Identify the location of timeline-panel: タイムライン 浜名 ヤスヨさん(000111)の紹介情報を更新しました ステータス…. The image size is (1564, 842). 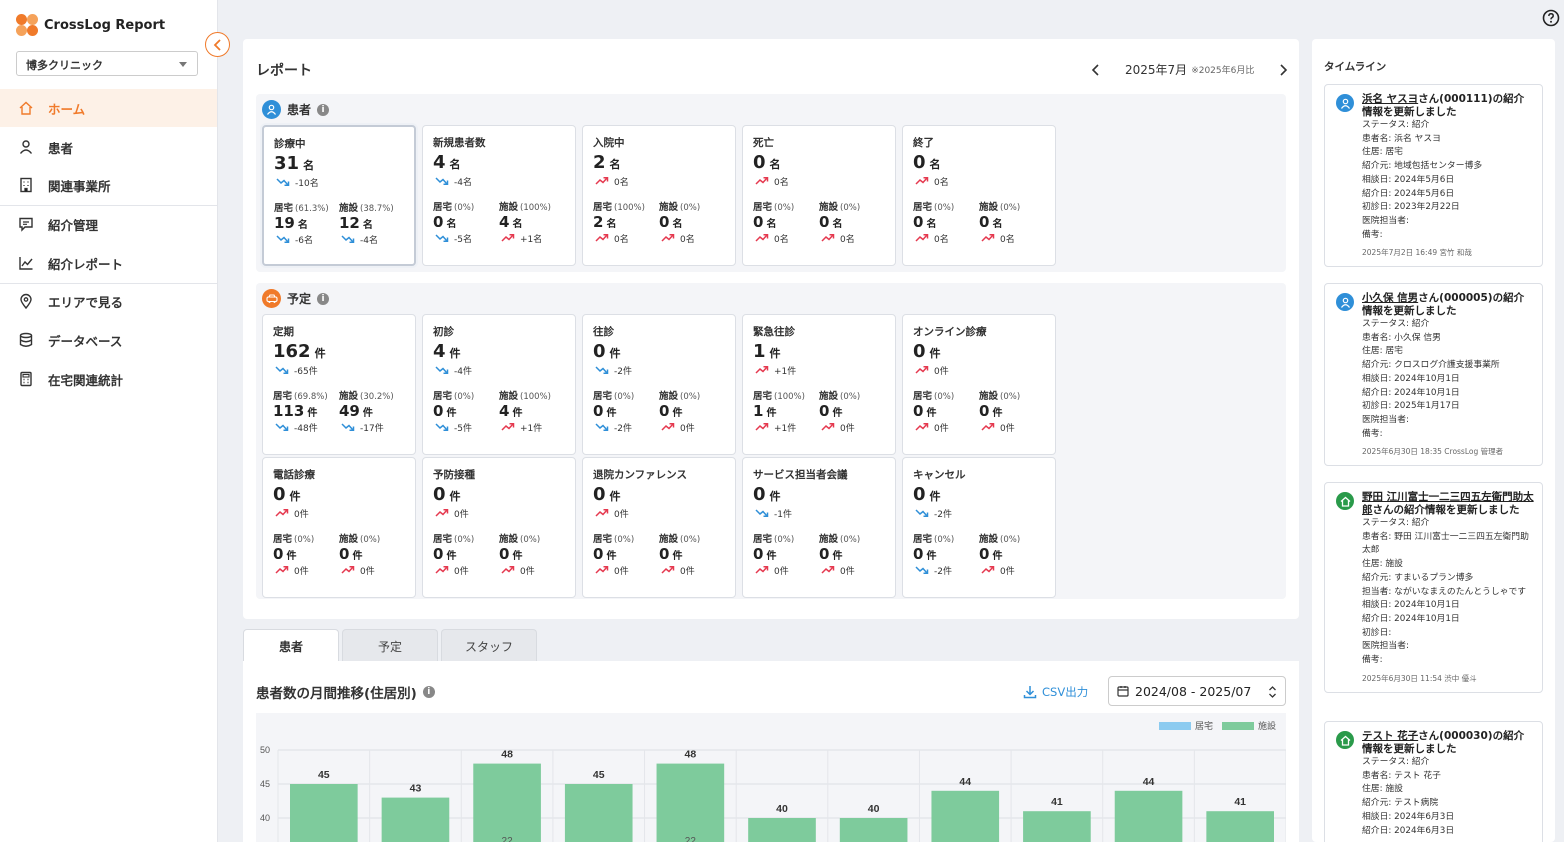
(1433, 440).